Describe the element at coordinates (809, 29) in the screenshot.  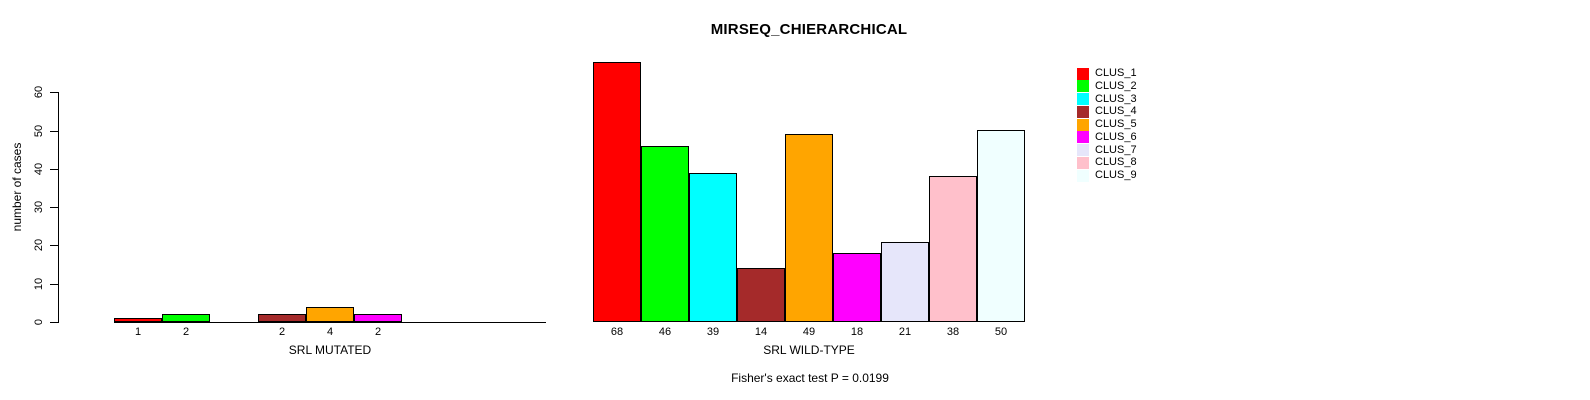
I see `chart-title: MIRSEQ_CHIERARCHICAL` at that location.